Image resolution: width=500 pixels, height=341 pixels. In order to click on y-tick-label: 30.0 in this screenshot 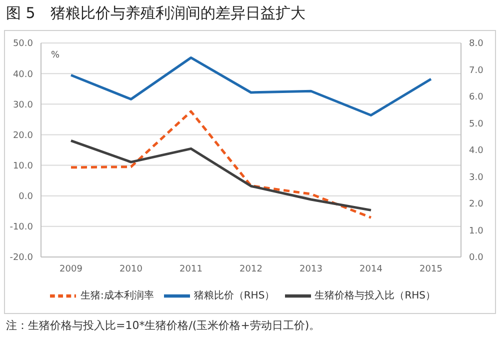, I will do `click(23, 105)`.